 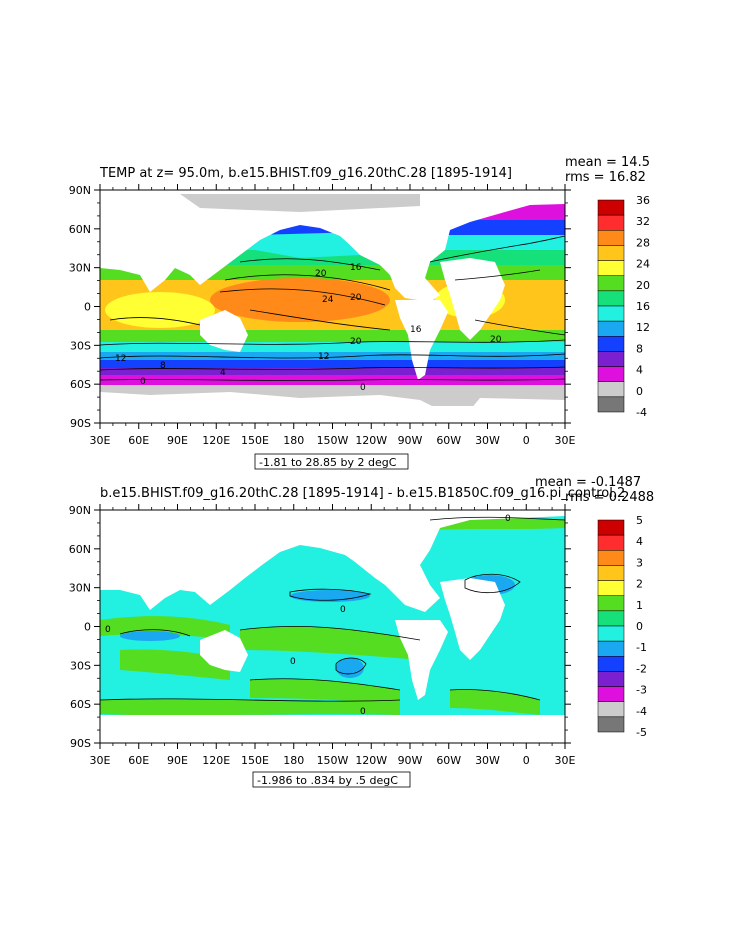 What do you see at coordinates (643, 306) in the screenshot?
I see `colorbar-label: 16` at bounding box center [643, 306].